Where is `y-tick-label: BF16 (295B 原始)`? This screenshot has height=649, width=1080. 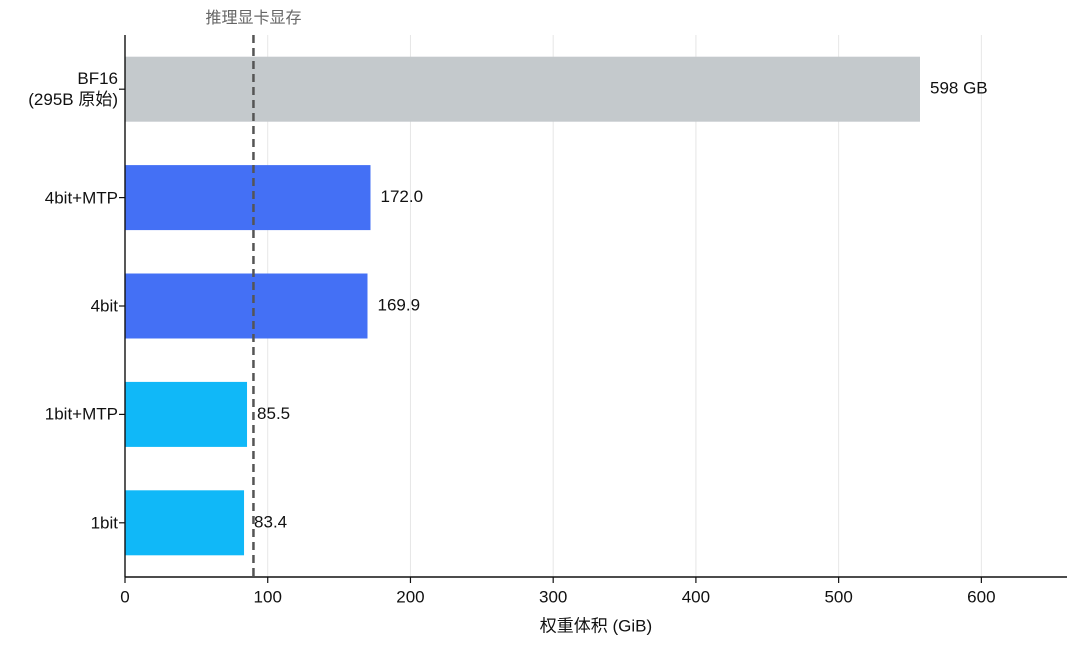 y-tick-label: BF16 (295B 原始) is located at coordinates (73, 89).